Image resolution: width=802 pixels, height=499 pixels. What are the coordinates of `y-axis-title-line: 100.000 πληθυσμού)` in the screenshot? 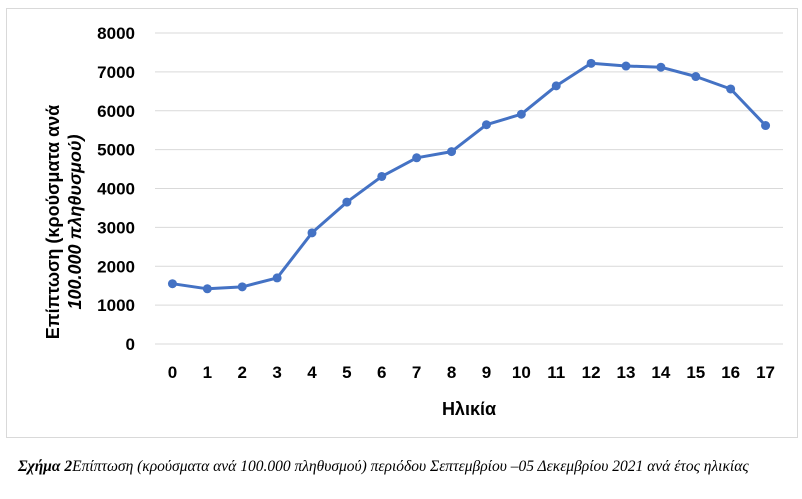 It's located at (75, 221).